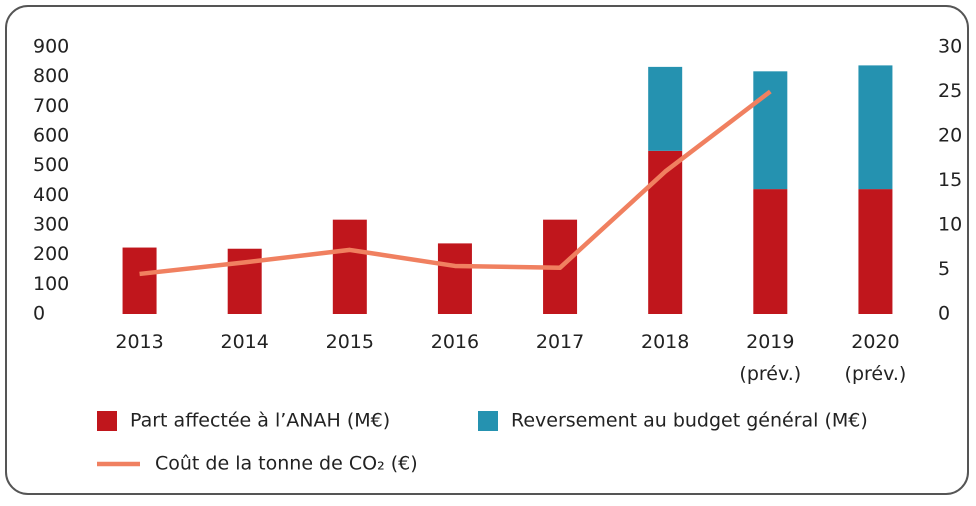  I want to click on y-tick-label: 100, so click(51, 284).